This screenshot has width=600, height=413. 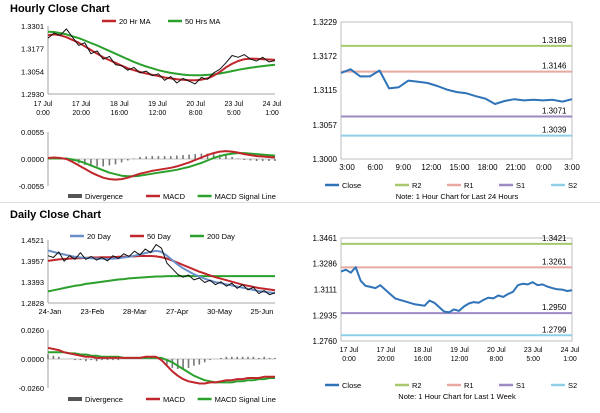 I want to click on pivot-level-label: 1.3146, so click(x=554, y=66).